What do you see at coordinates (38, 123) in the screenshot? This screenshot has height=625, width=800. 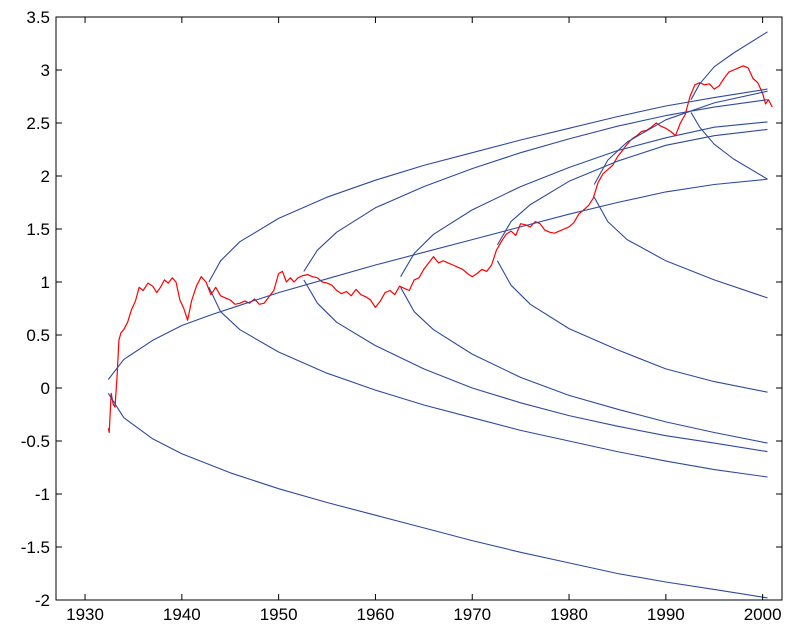 I see `y-tick-label: 2.5` at bounding box center [38, 123].